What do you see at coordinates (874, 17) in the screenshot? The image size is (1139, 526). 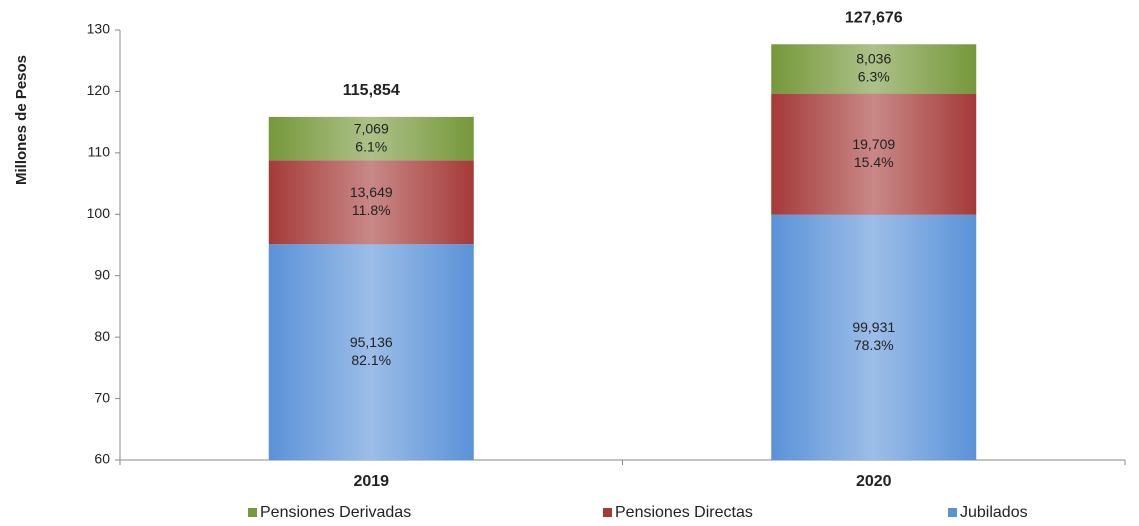 I see `total-label: 127,676` at bounding box center [874, 17].